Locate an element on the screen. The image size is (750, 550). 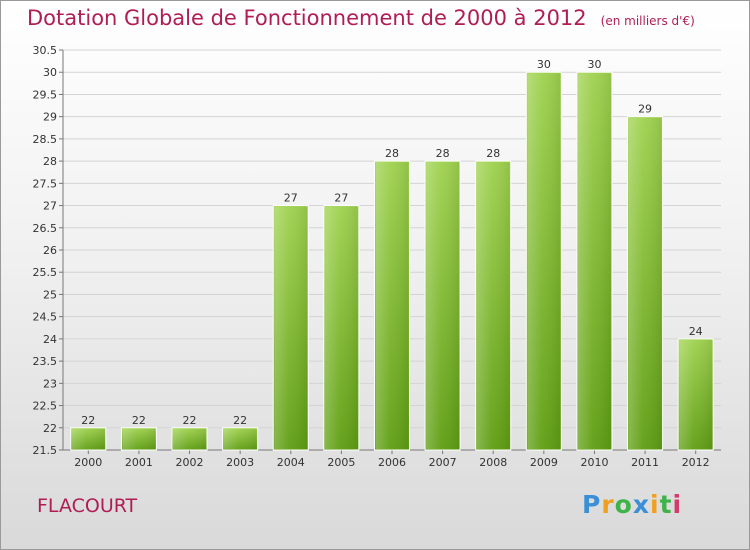
x-tick-label: 2002 is located at coordinates (190, 462).